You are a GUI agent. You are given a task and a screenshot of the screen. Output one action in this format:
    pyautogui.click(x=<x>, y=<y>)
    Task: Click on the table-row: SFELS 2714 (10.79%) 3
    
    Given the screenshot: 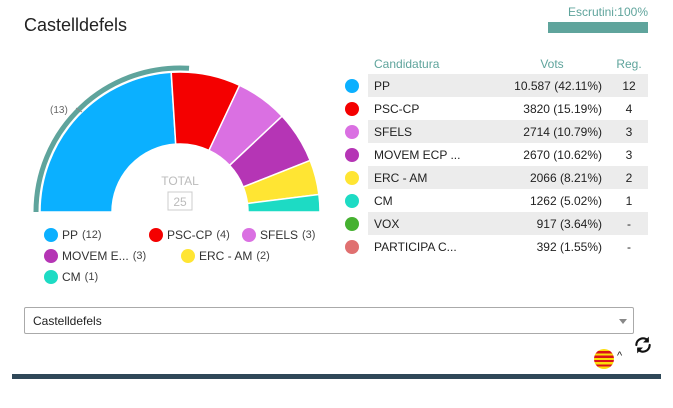 What is the action you would take?
    pyautogui.click(x=492, y=131)
    